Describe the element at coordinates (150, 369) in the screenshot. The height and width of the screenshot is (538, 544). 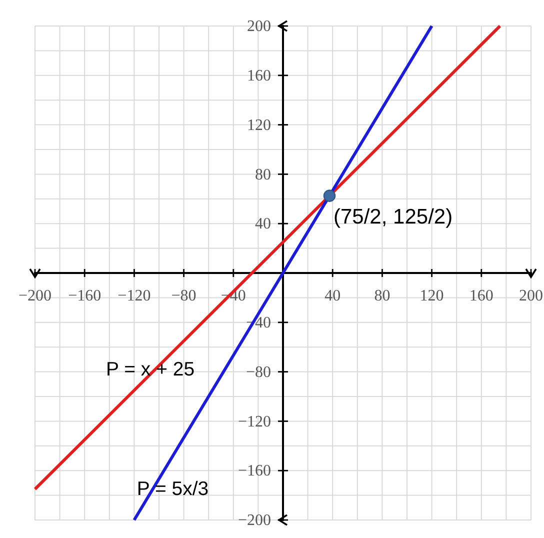
I see `series-label: P = x + 25` at that location.